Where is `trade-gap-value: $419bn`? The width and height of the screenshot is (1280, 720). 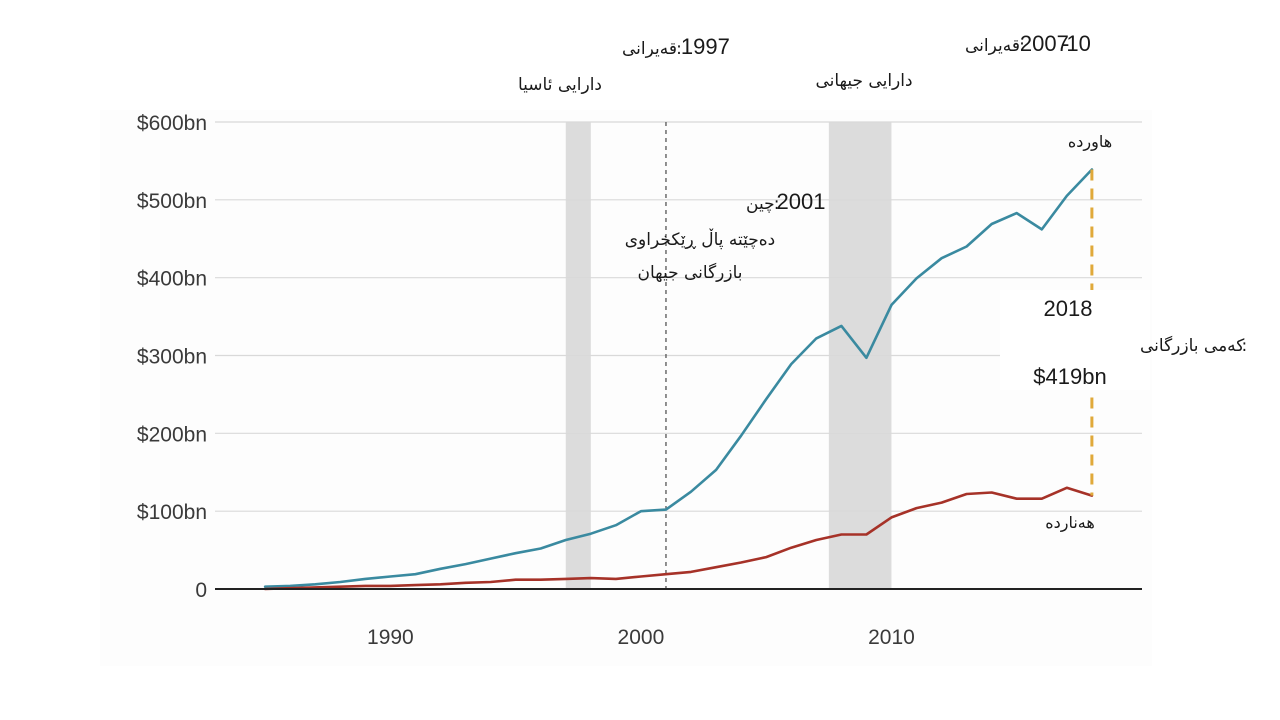 trade-gap-value: $419bn is located at coordinates (1069, 376).